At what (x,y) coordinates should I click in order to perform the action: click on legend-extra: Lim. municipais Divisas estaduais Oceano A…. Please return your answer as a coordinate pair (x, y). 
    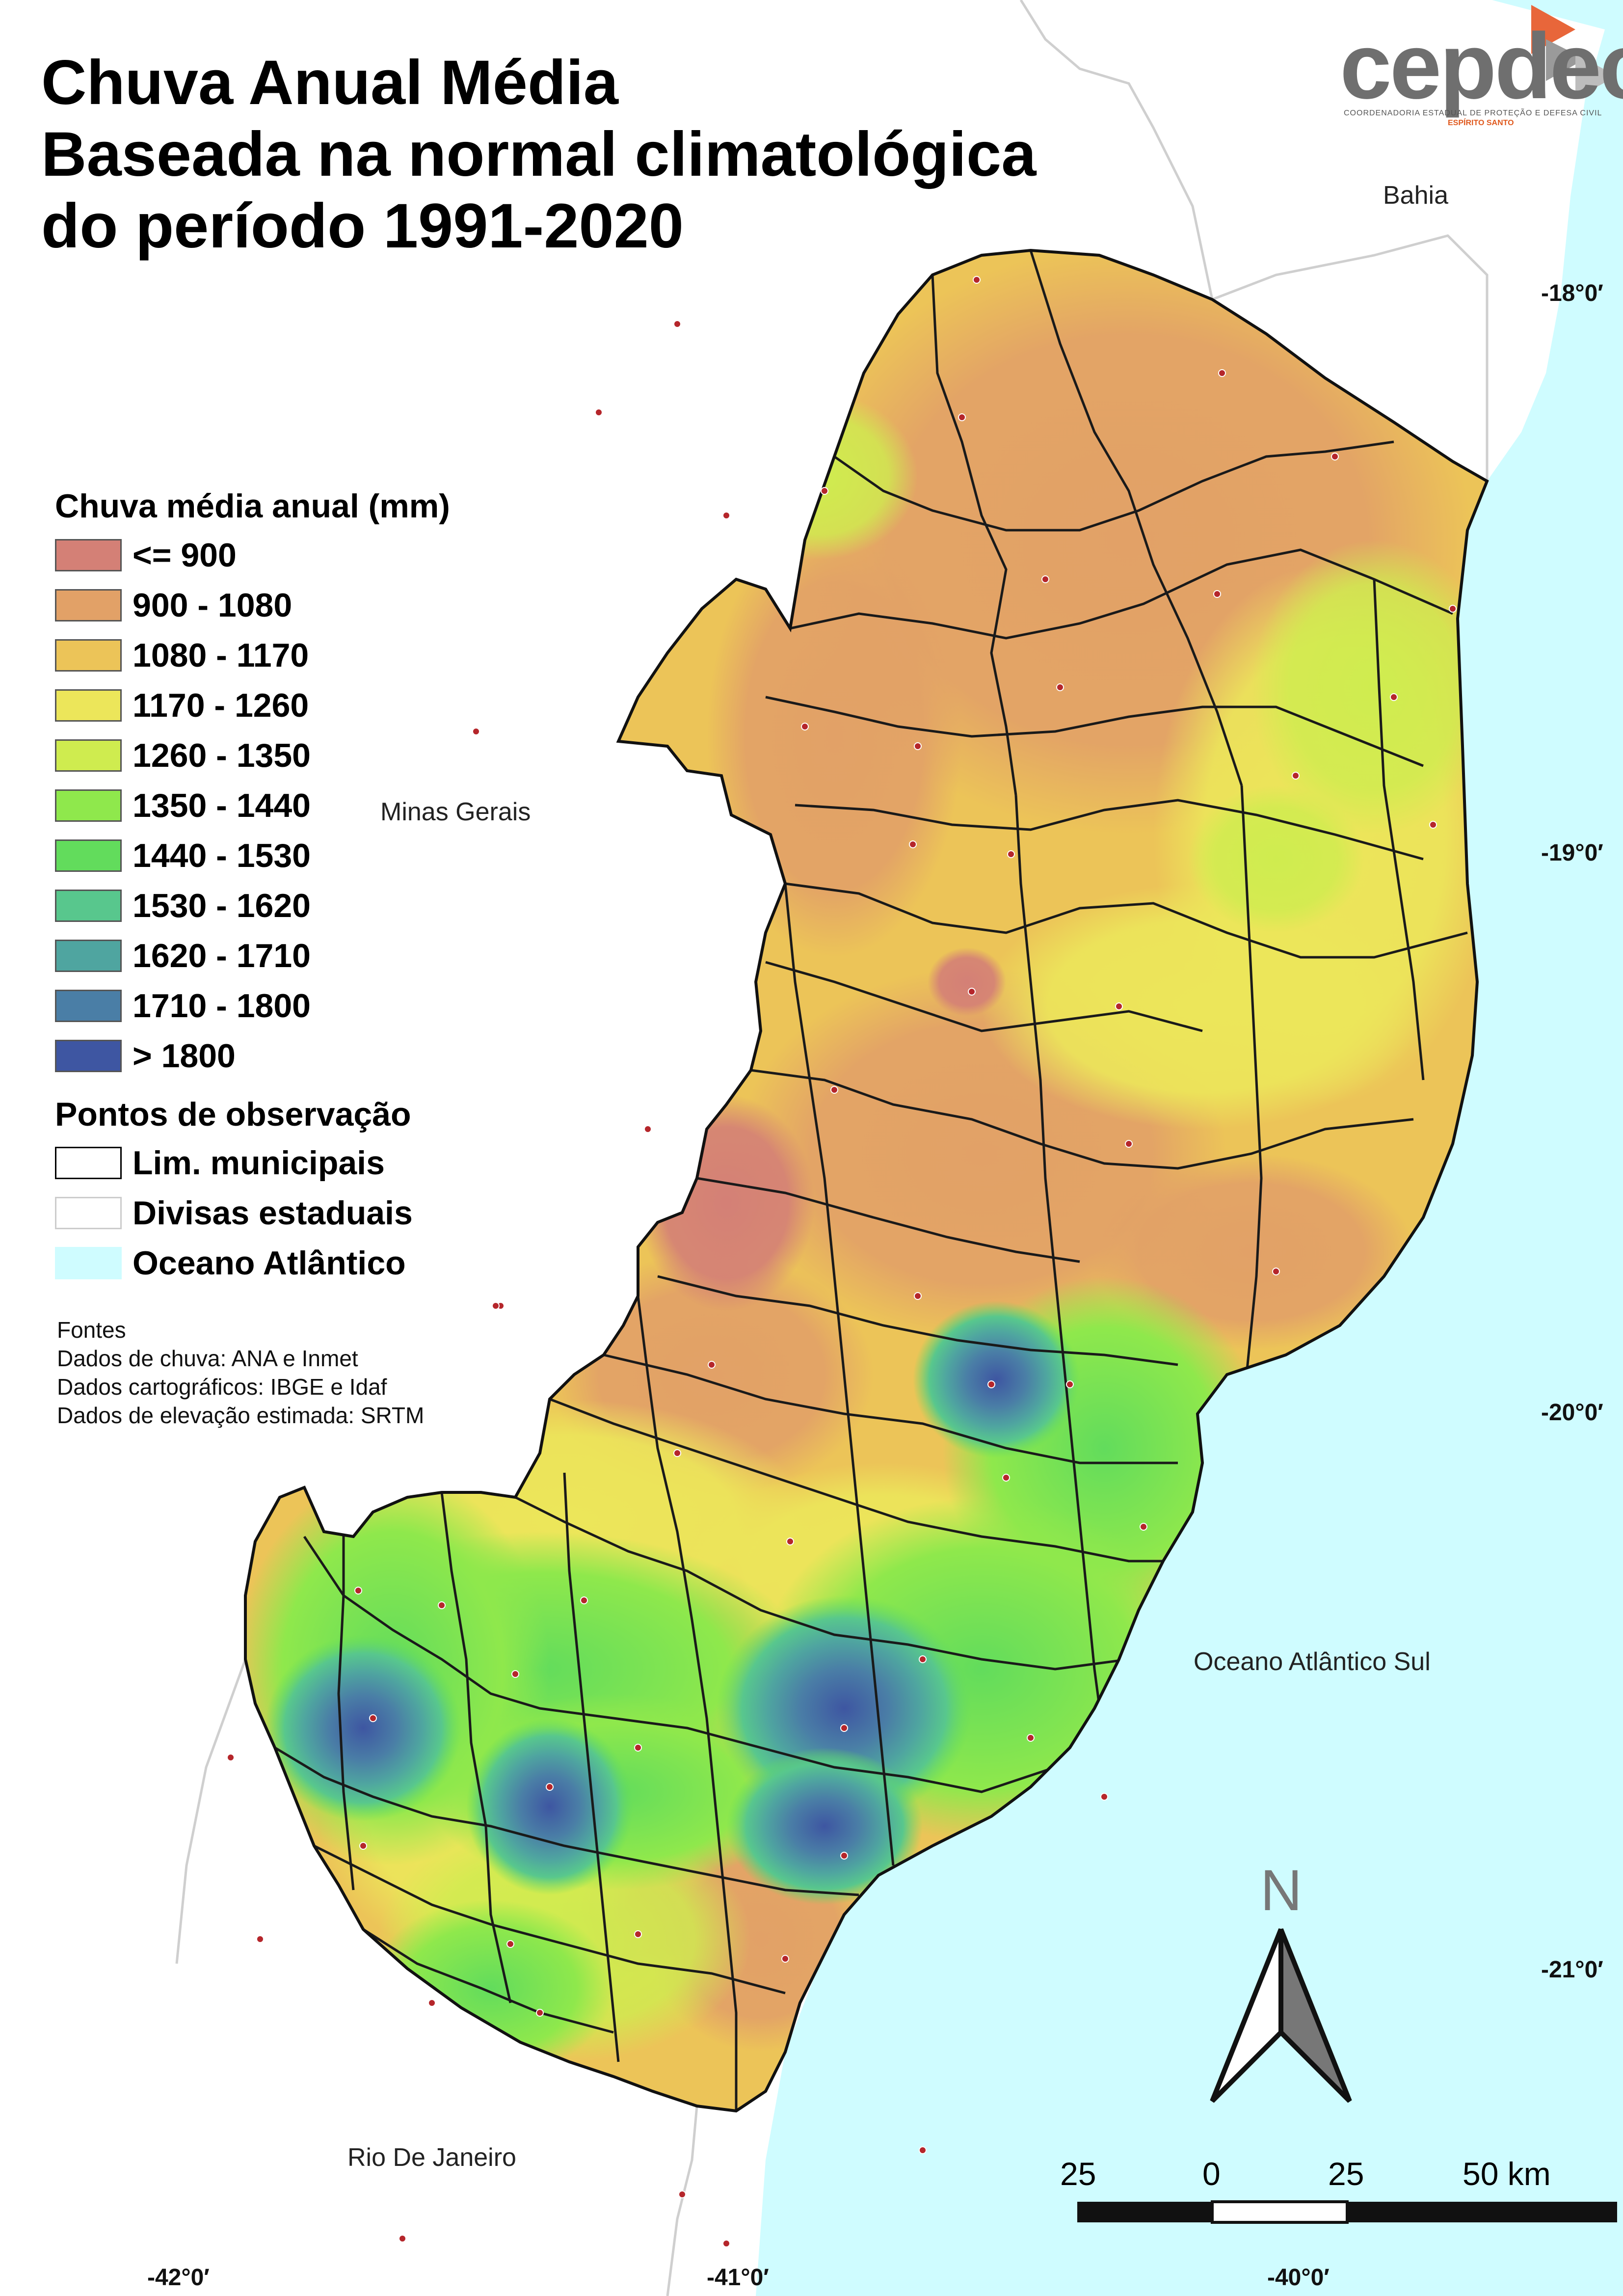
    Looking at the image, I should click on (300, 1213).